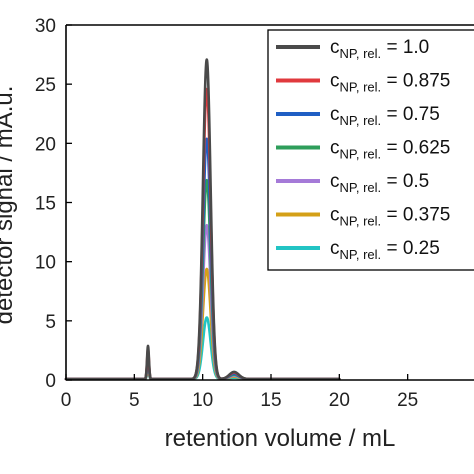 The image size is (474, 474). Describe the element at coordinates (407, 400) in the screenshot. I see `x-tick-label: 25` at that location.